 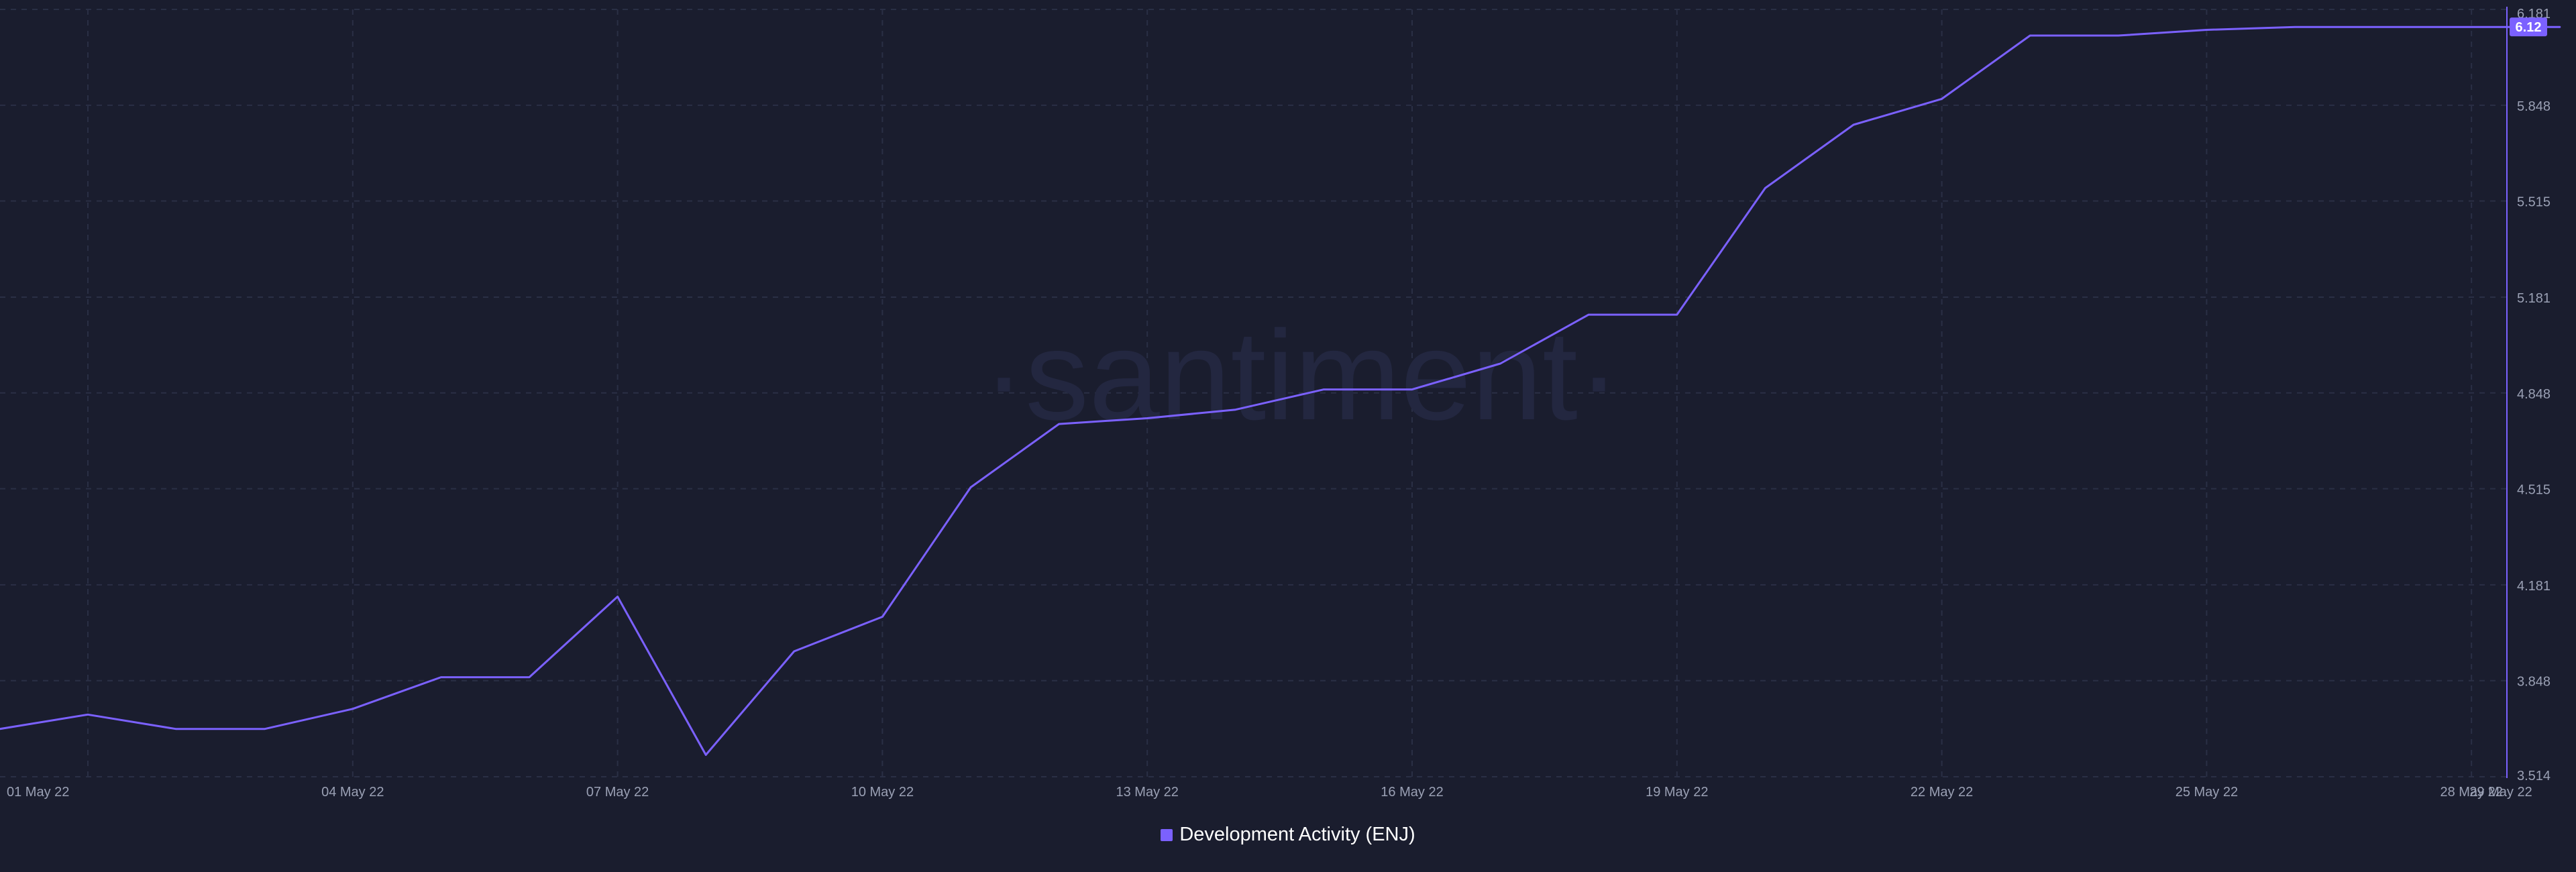 What do you see at coordinates (2534, 776) in the screenshot?
I see `y-tick-label: 3.514` at bounding box center [2534, 776].